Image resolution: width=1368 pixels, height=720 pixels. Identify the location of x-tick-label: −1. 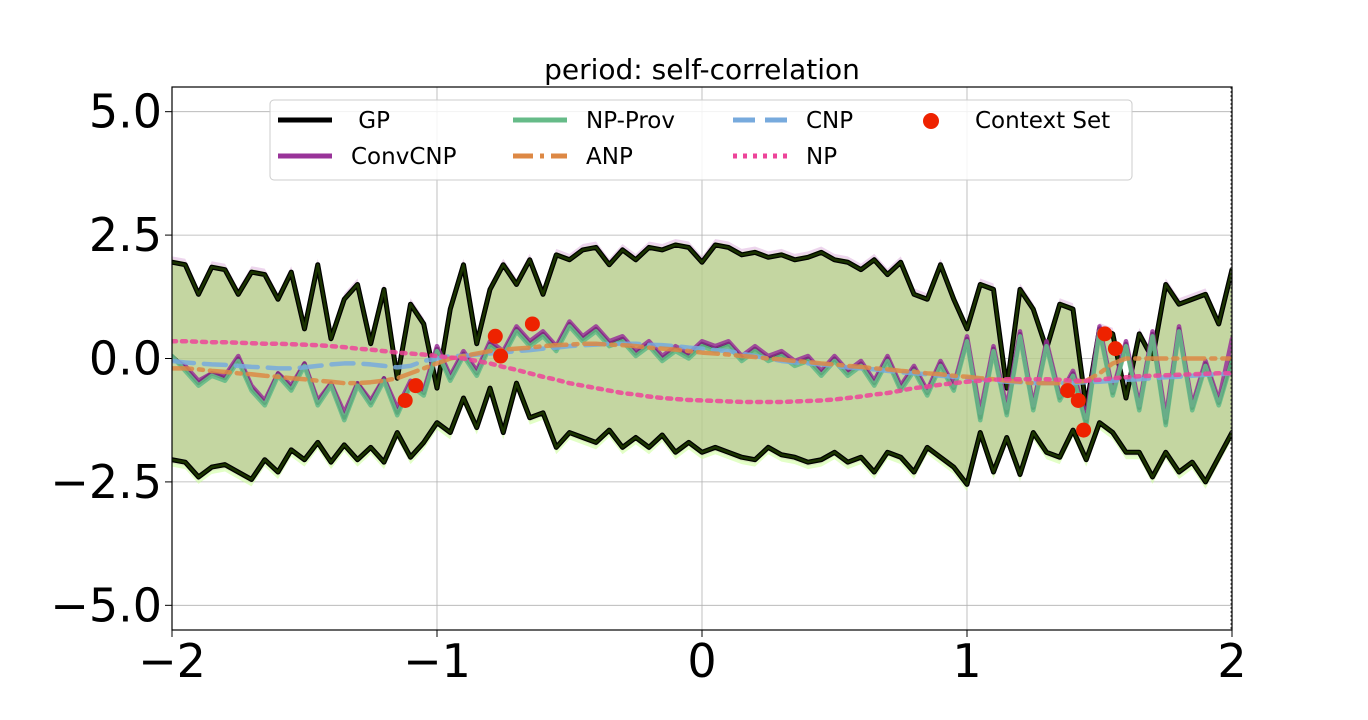
(437, 661).